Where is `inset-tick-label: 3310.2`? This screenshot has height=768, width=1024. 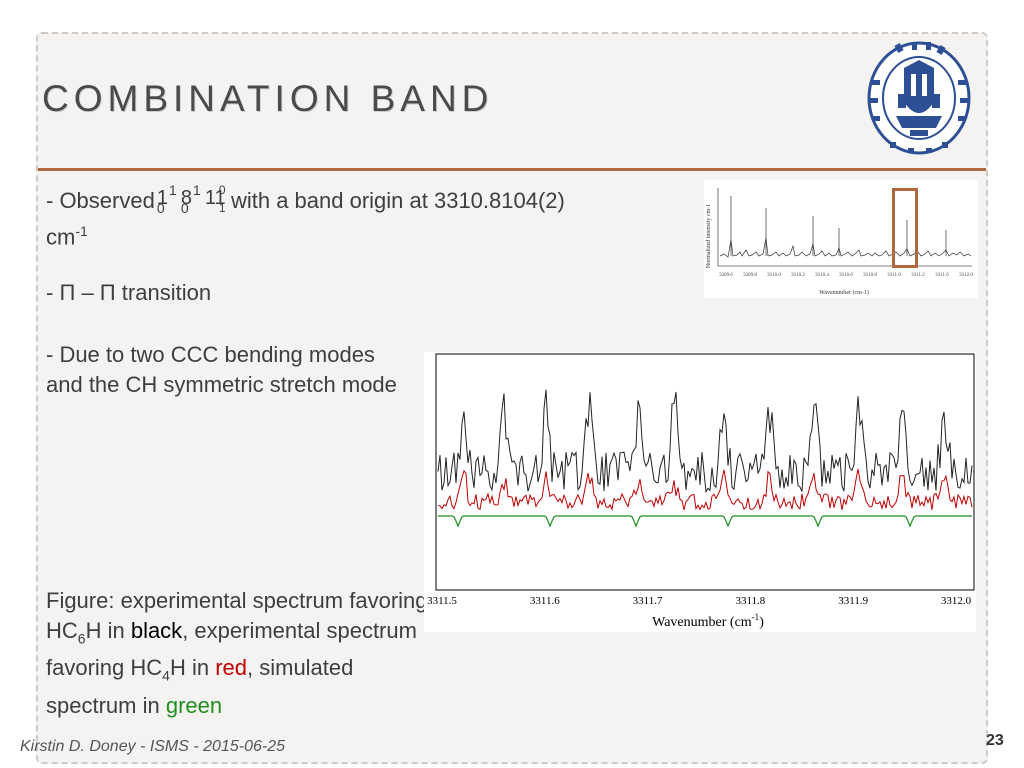 inset-tick-label: 3310.2 is located at coordinates (798, 275).